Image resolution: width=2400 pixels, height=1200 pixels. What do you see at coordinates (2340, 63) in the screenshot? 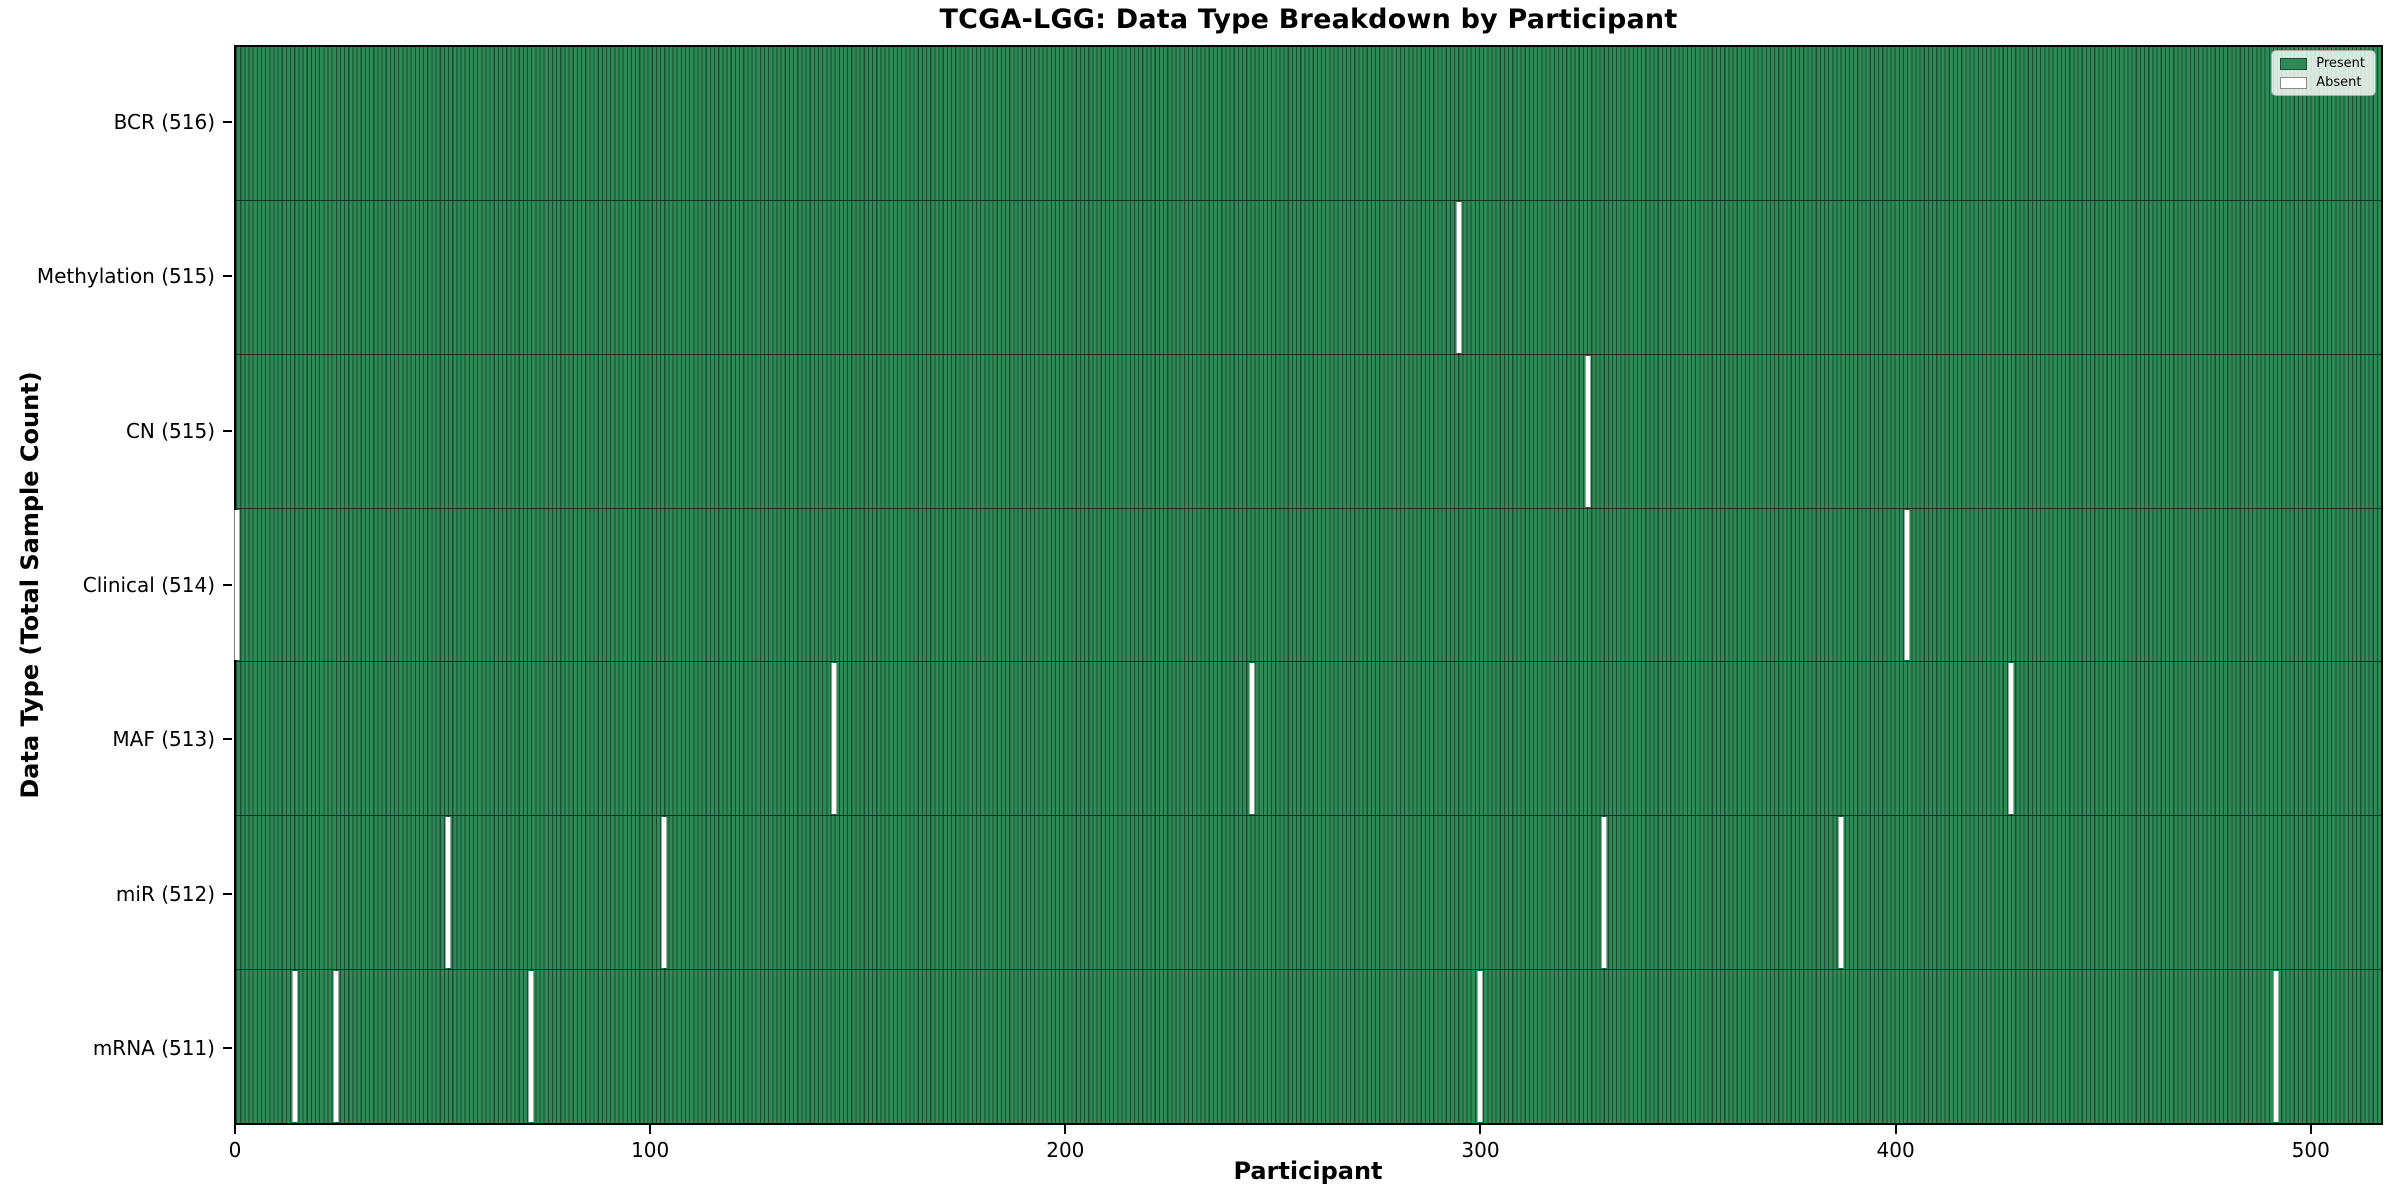
I see `legend-label-present: Present` at bounding box center [2340, 63].